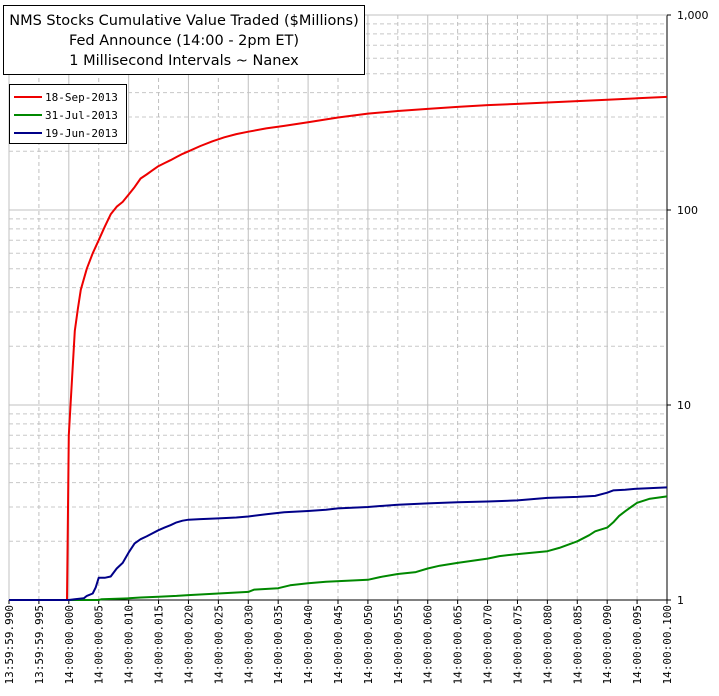 The width and height of the screenshot is (719, 696). Describe the element at coordinates (428, 644) in the screenshot. I see `x-tick-label: 14:00:00.060` at that location.